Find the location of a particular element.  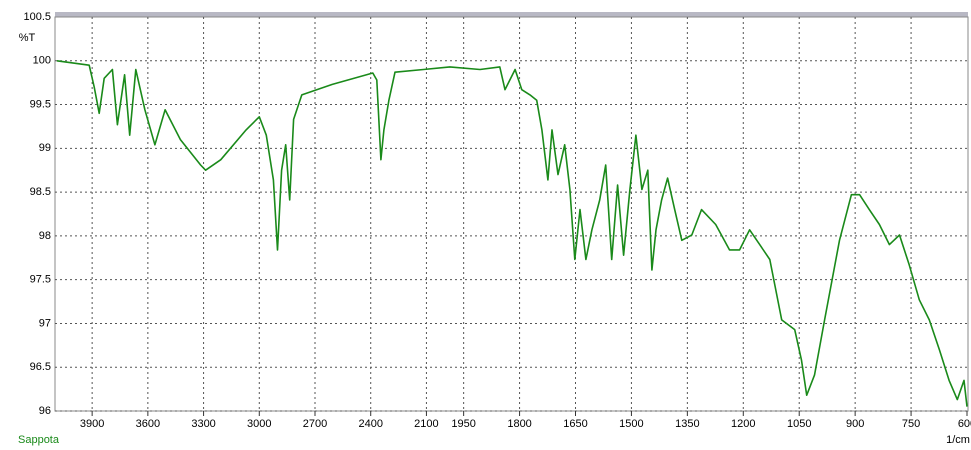

x-tick-label: 1500 is located at coordinates (631, 424).